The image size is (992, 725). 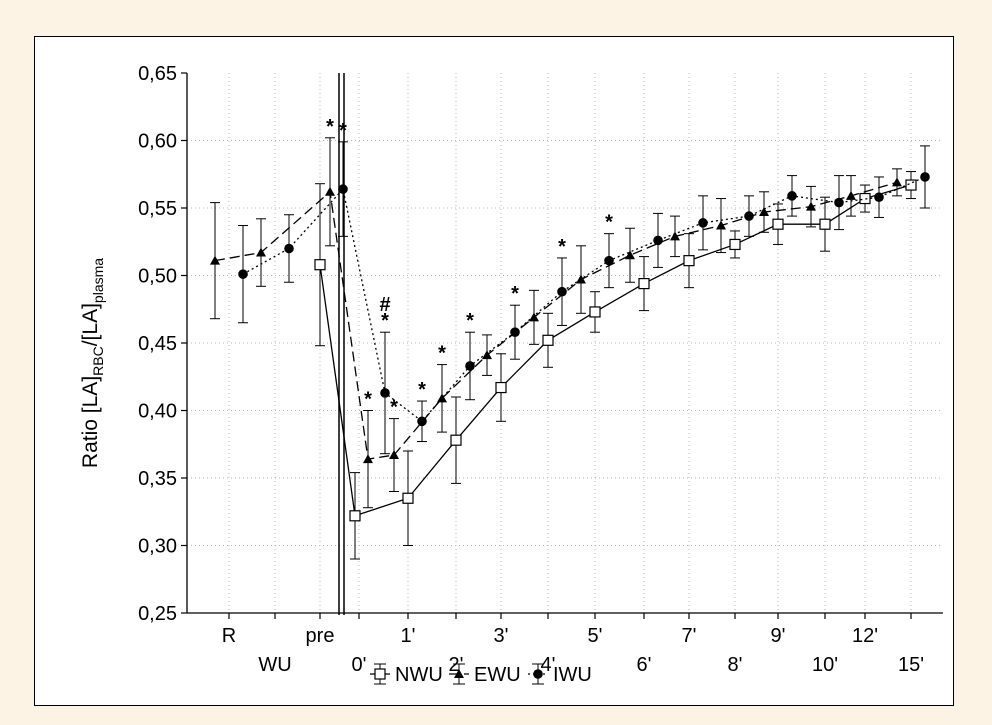 I want to click on x-tick-label: R, so click(x=229, y=636).